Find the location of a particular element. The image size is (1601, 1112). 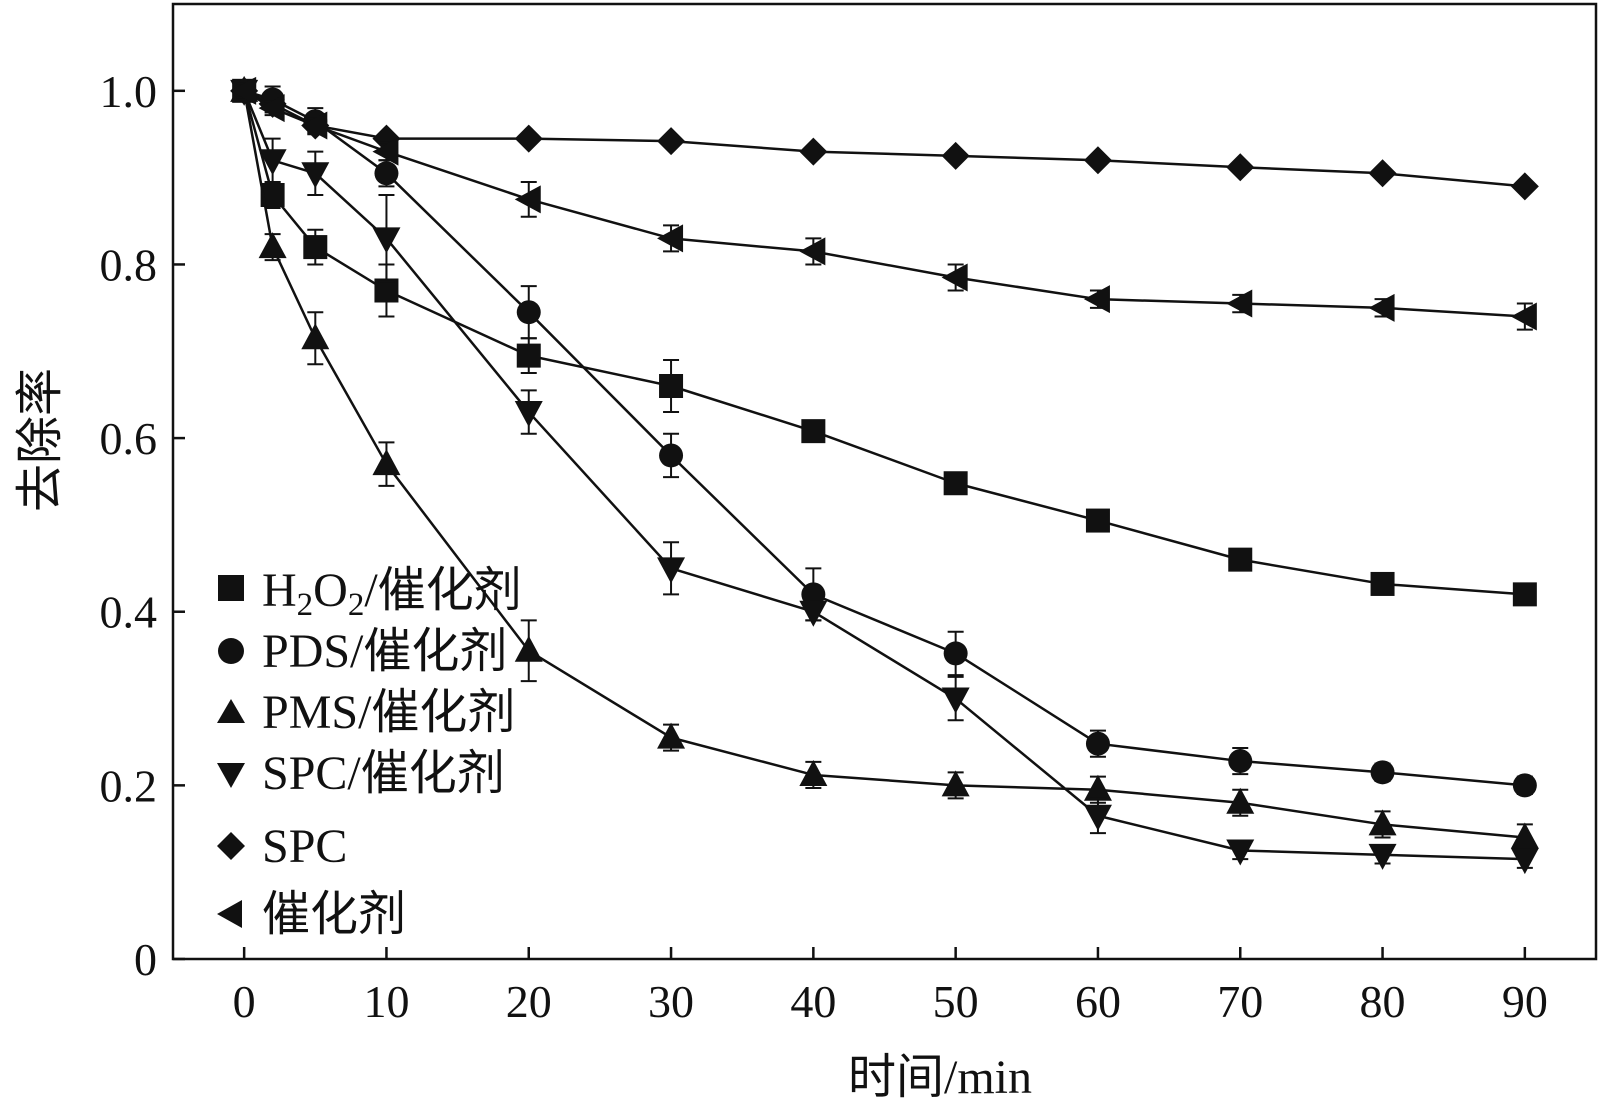

legend-h2o2-rest: /催化剂 is located at coordinates (442, 590).